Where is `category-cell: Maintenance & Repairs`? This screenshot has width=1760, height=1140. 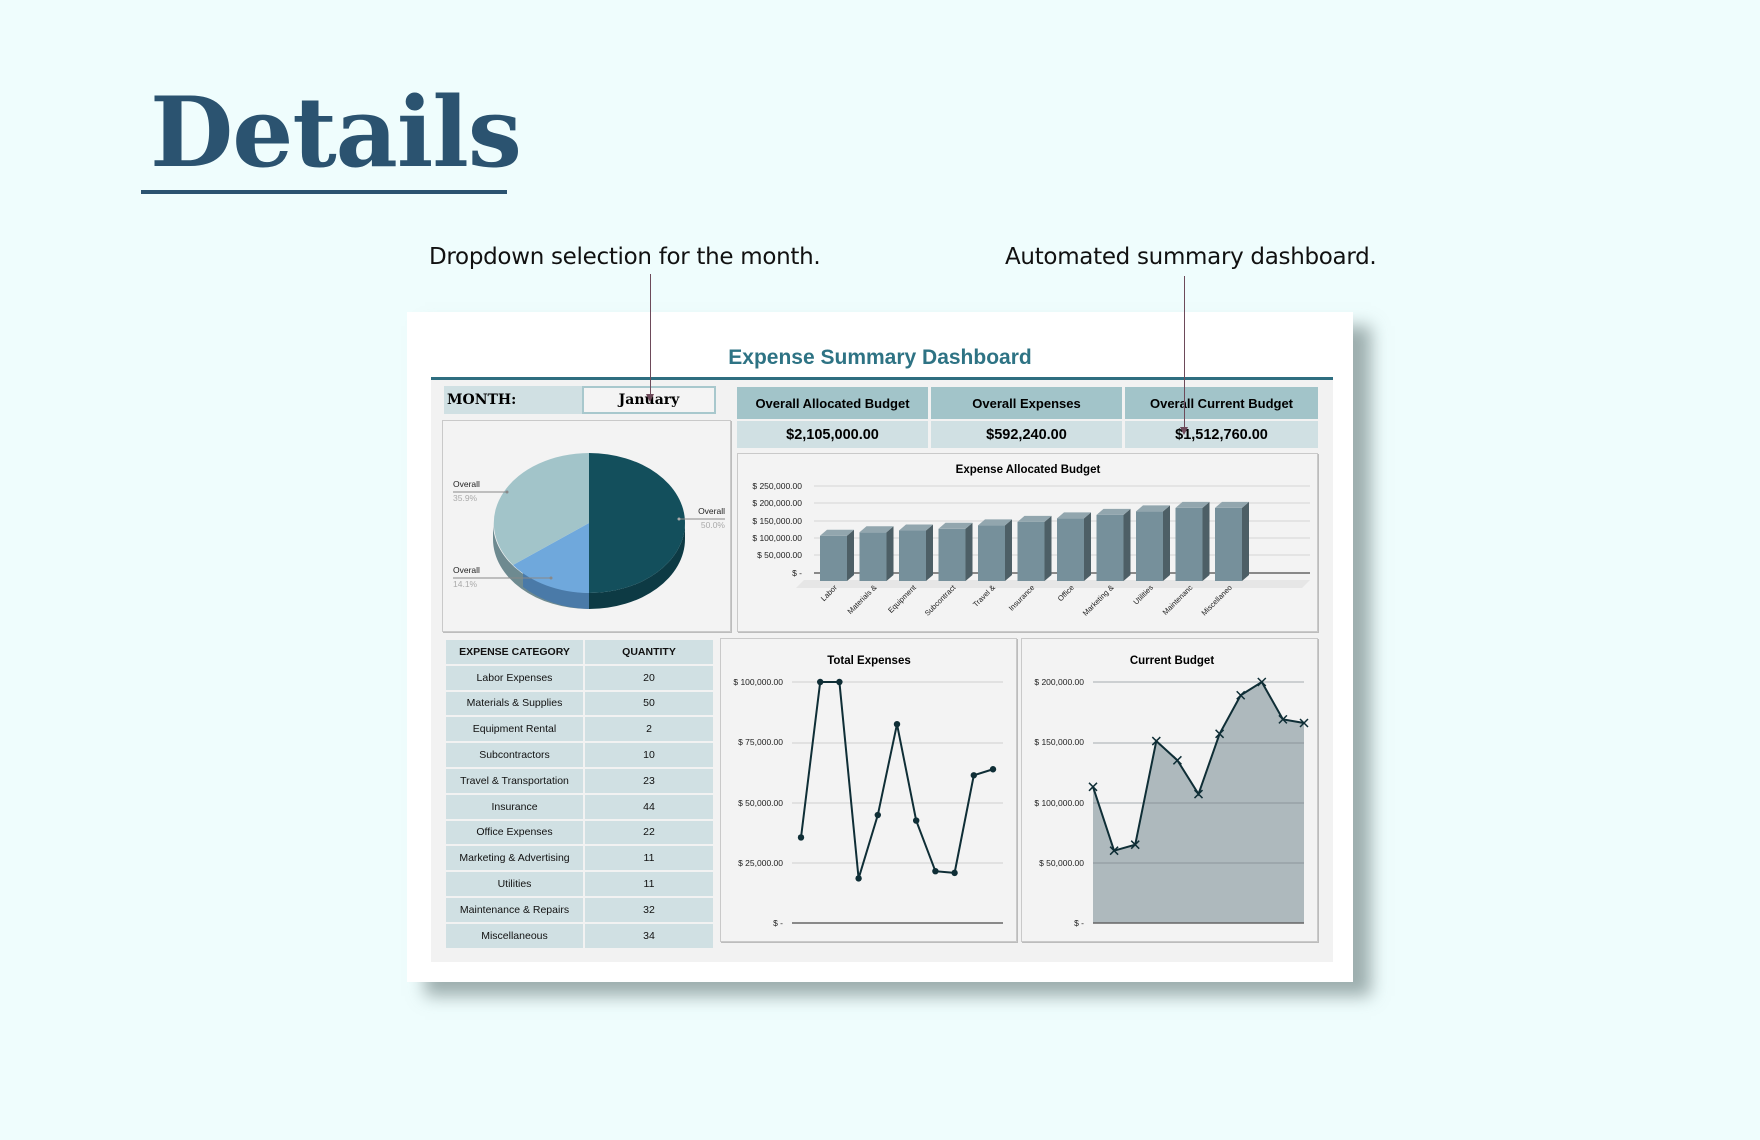
category-cell: Maintenance & Repairs is located at coordinates (514, 909).